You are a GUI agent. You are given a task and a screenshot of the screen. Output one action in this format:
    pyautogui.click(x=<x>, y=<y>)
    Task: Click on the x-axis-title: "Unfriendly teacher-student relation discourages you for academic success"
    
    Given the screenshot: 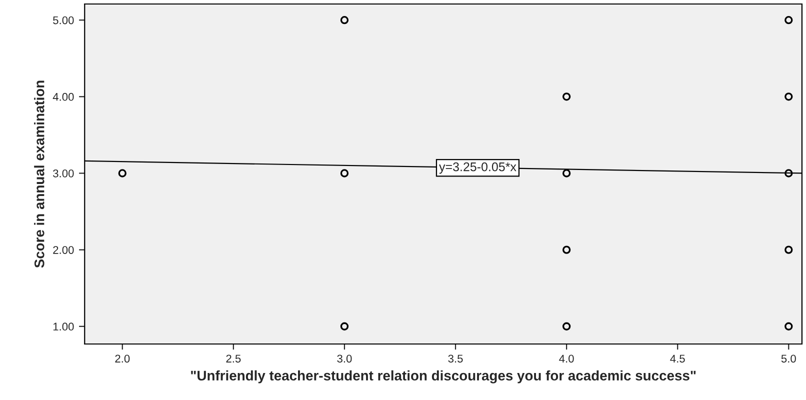 What is the action you would take?
    pyautogui.click(x=443, y=377)
    